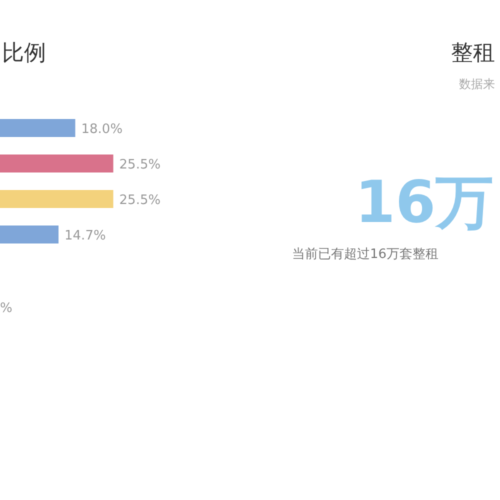 This screenshot has width=500, height=500. What do you see at coordinates (85, 236) in the screenshot?
I see `data-label: 14.7%` at bounding box center [85, 236].